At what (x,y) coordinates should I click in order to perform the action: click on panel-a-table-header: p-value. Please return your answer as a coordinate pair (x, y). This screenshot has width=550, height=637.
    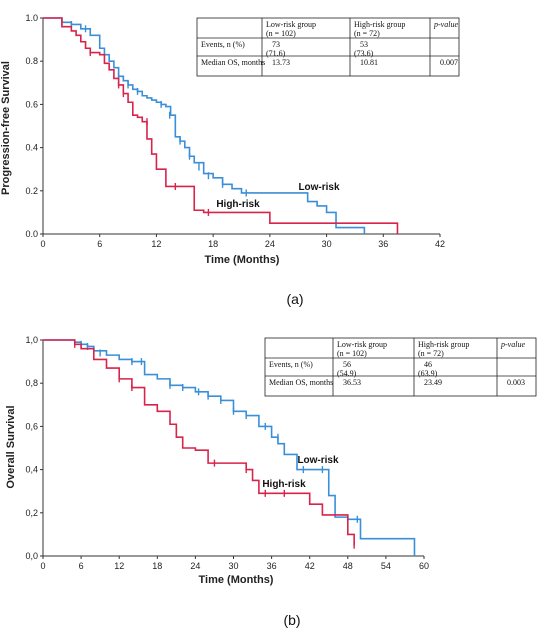
    Looking at the image, I should click on (445, 24).